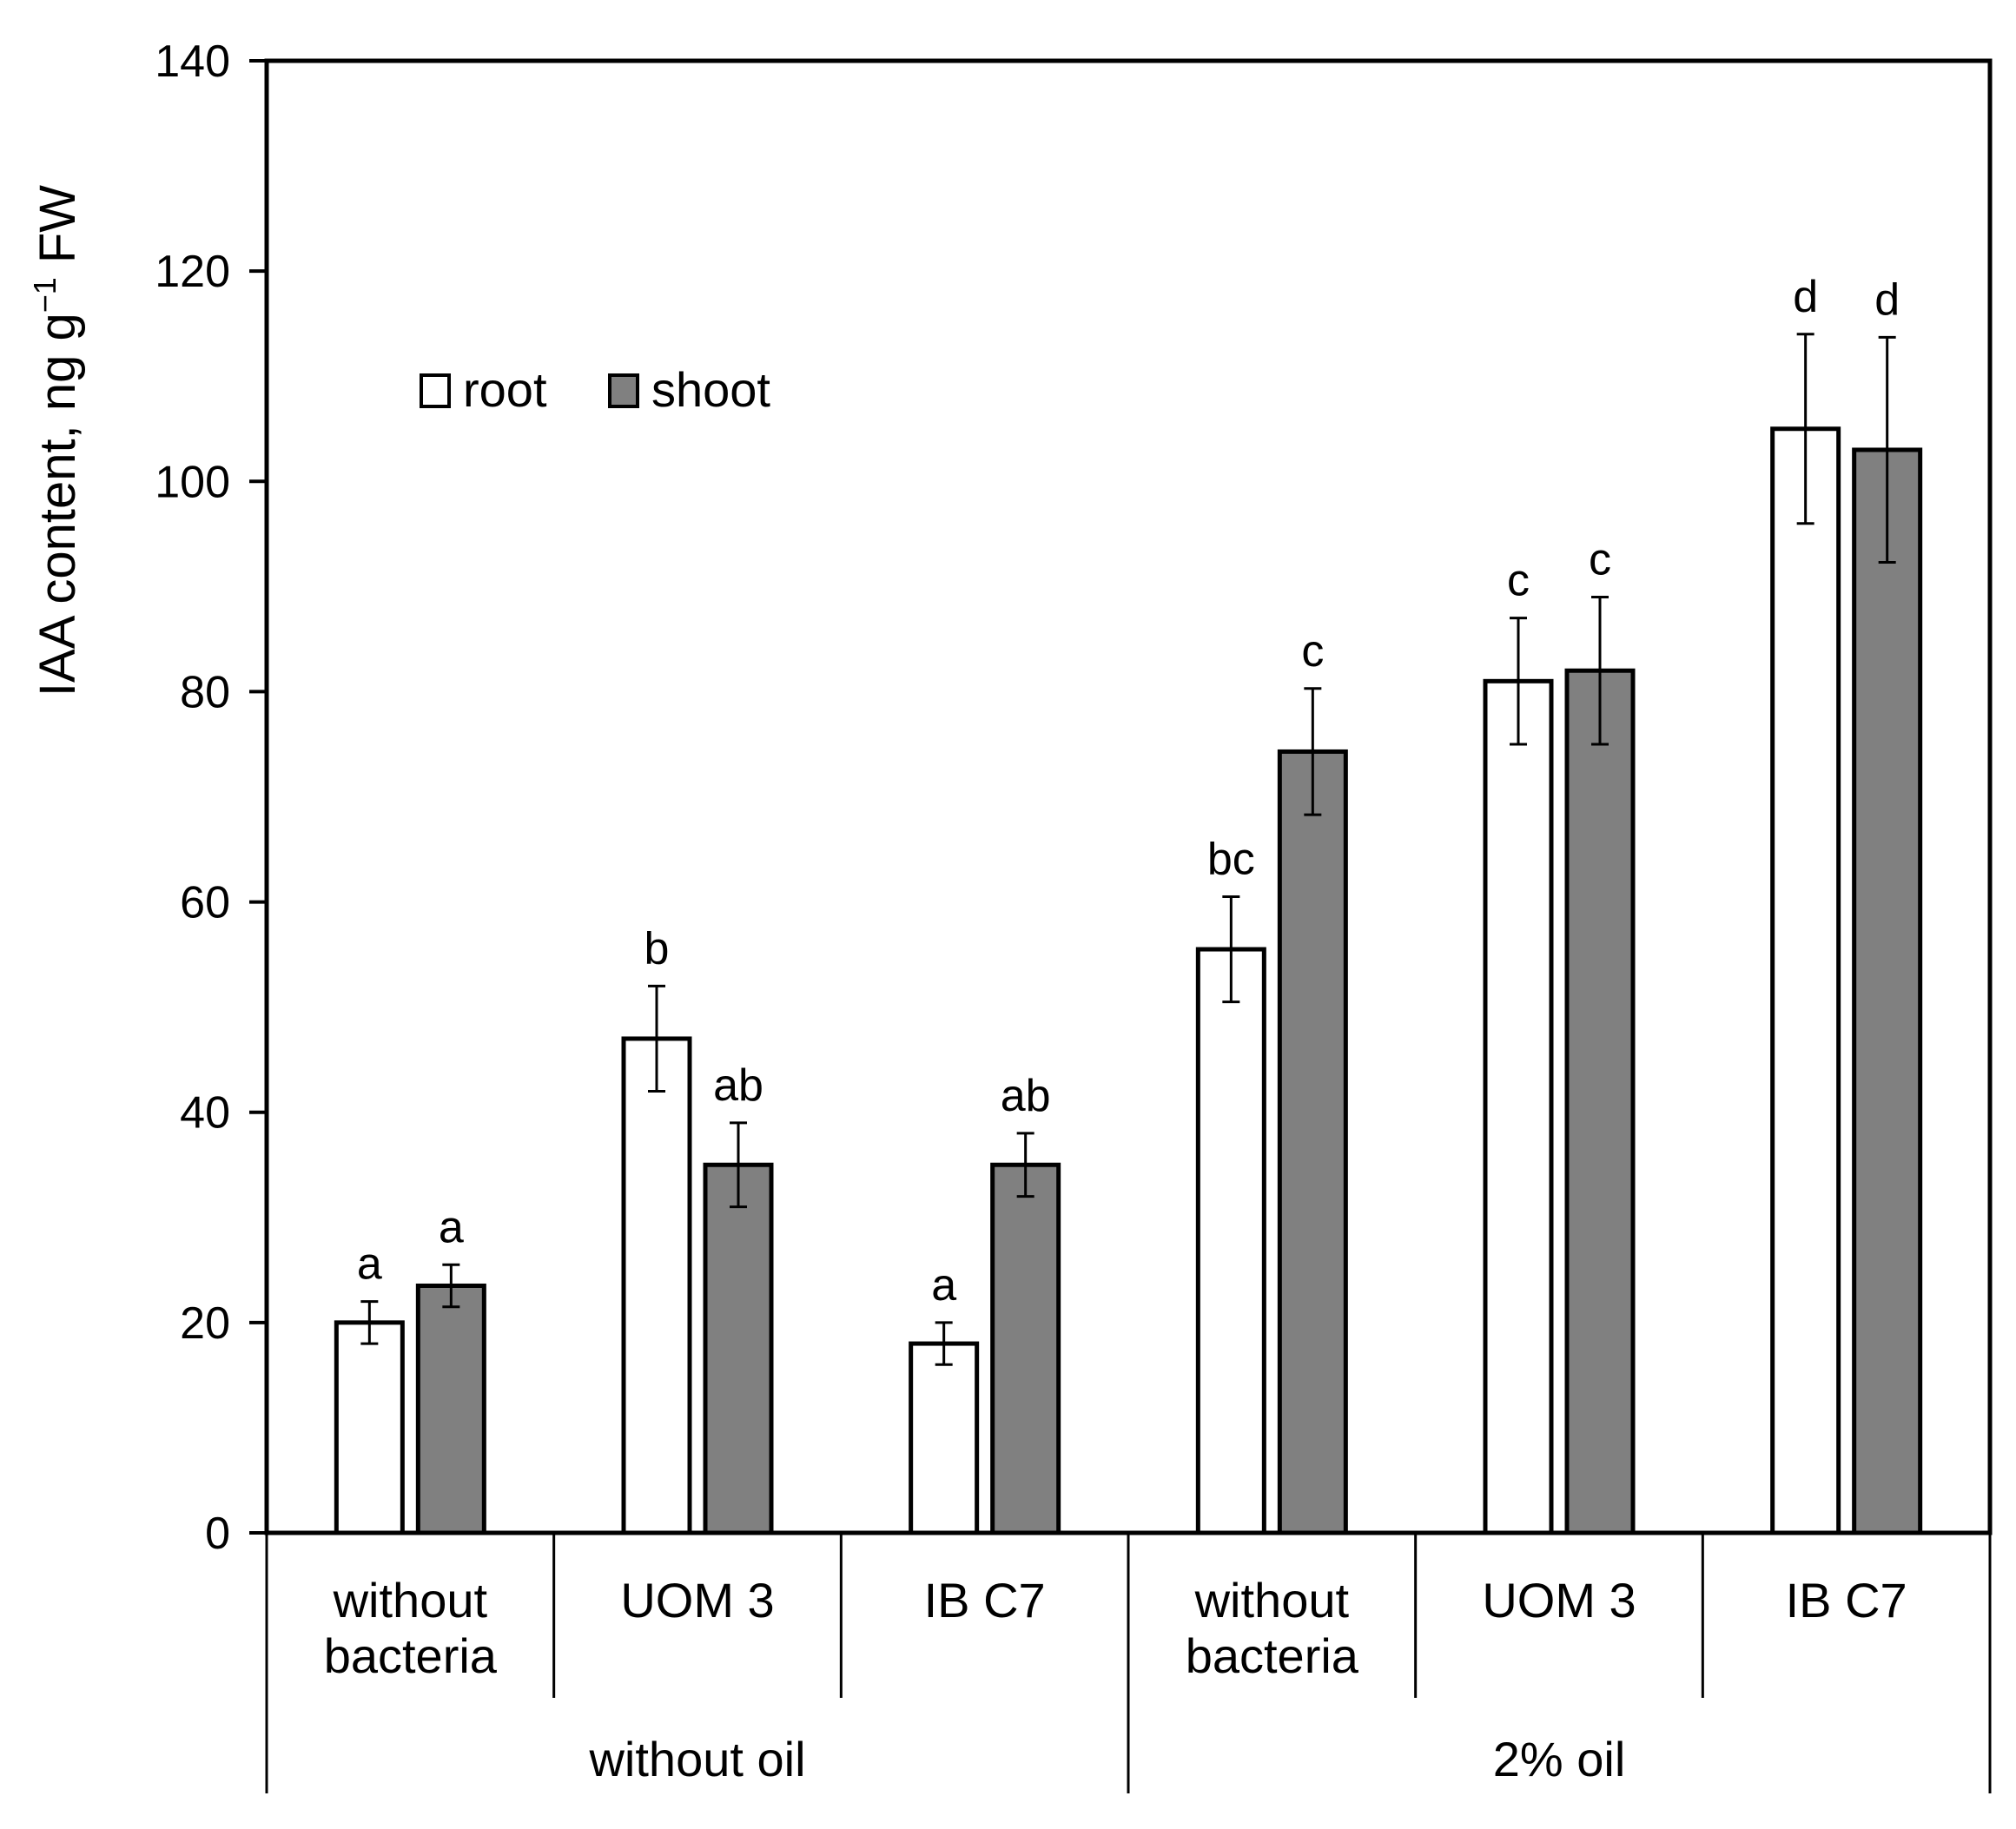 This screenshot has width=2016, height=1829. Describe the element at coordinates (1128, 1663) in the screenshot. I see `x-axis-groups: without oil 2% oil` at that location.